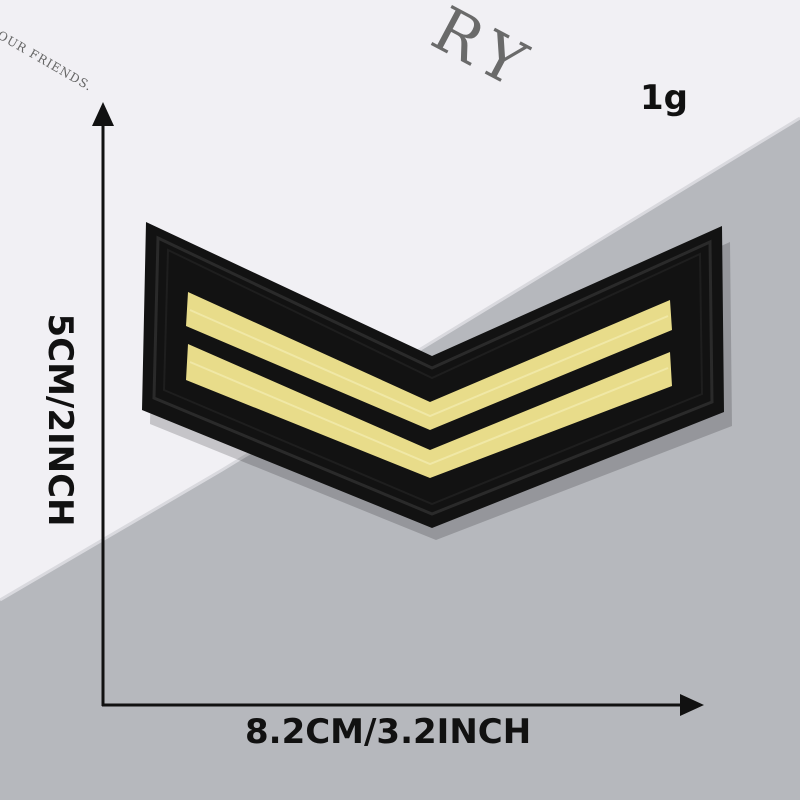 The width and height of the screenshot is (800, 800). I want to click on gold-stripe-upper, so click(429, 361).